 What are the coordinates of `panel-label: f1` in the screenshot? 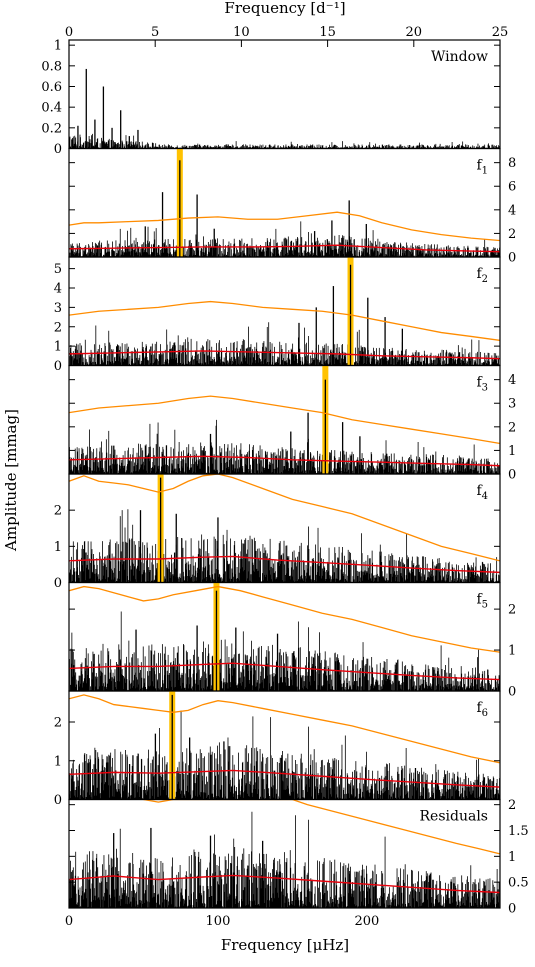 It's located at (482, 167).